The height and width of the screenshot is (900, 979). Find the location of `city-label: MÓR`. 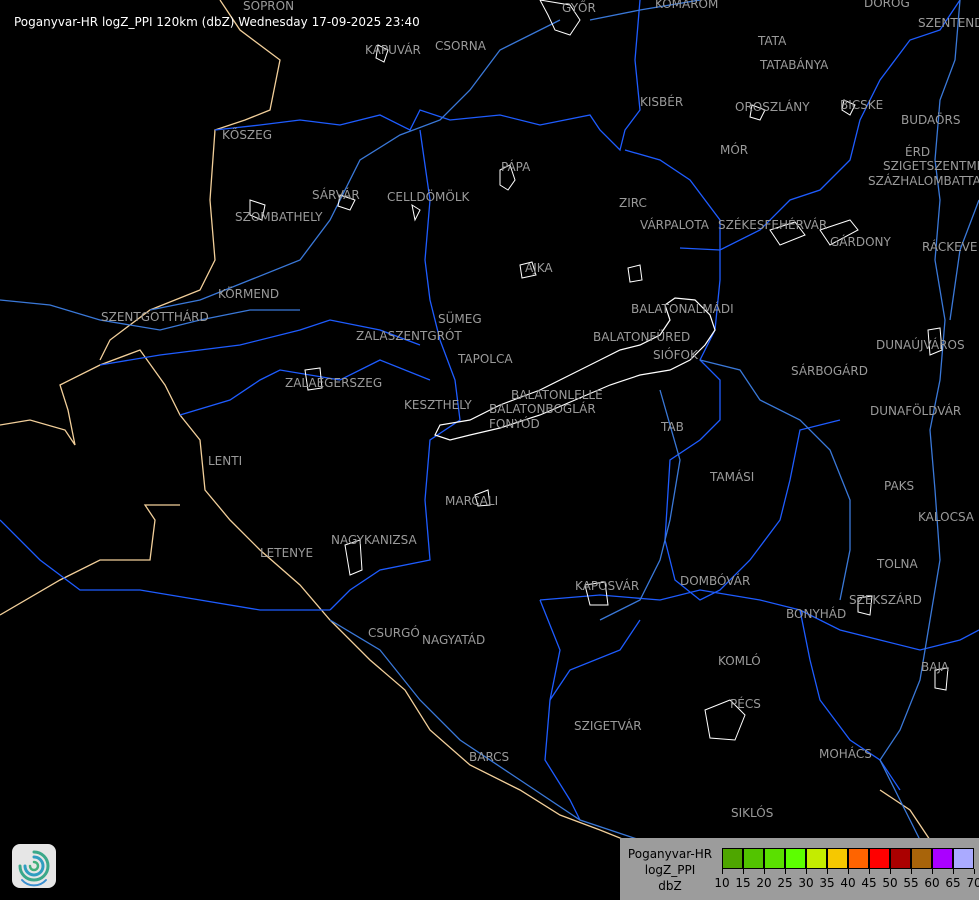

city-label: MÓR is located at coordinates (734, 150).